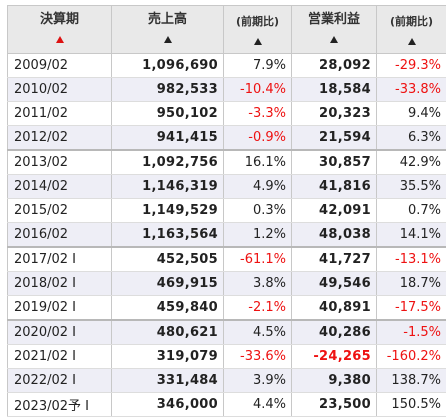  What do you see at coordinates (168, 381) in the screenshot?
I see `cell-sales: 331,484` at bounding box center [168, 381].